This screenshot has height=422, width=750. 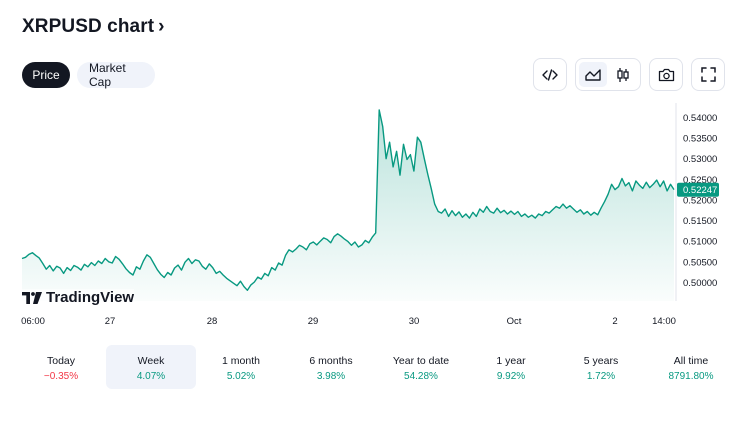 What do you see at coordinates (700, 221) in the screenshot?
I see `y-tick-label: 0.51500` at bounding box center [700, 221].